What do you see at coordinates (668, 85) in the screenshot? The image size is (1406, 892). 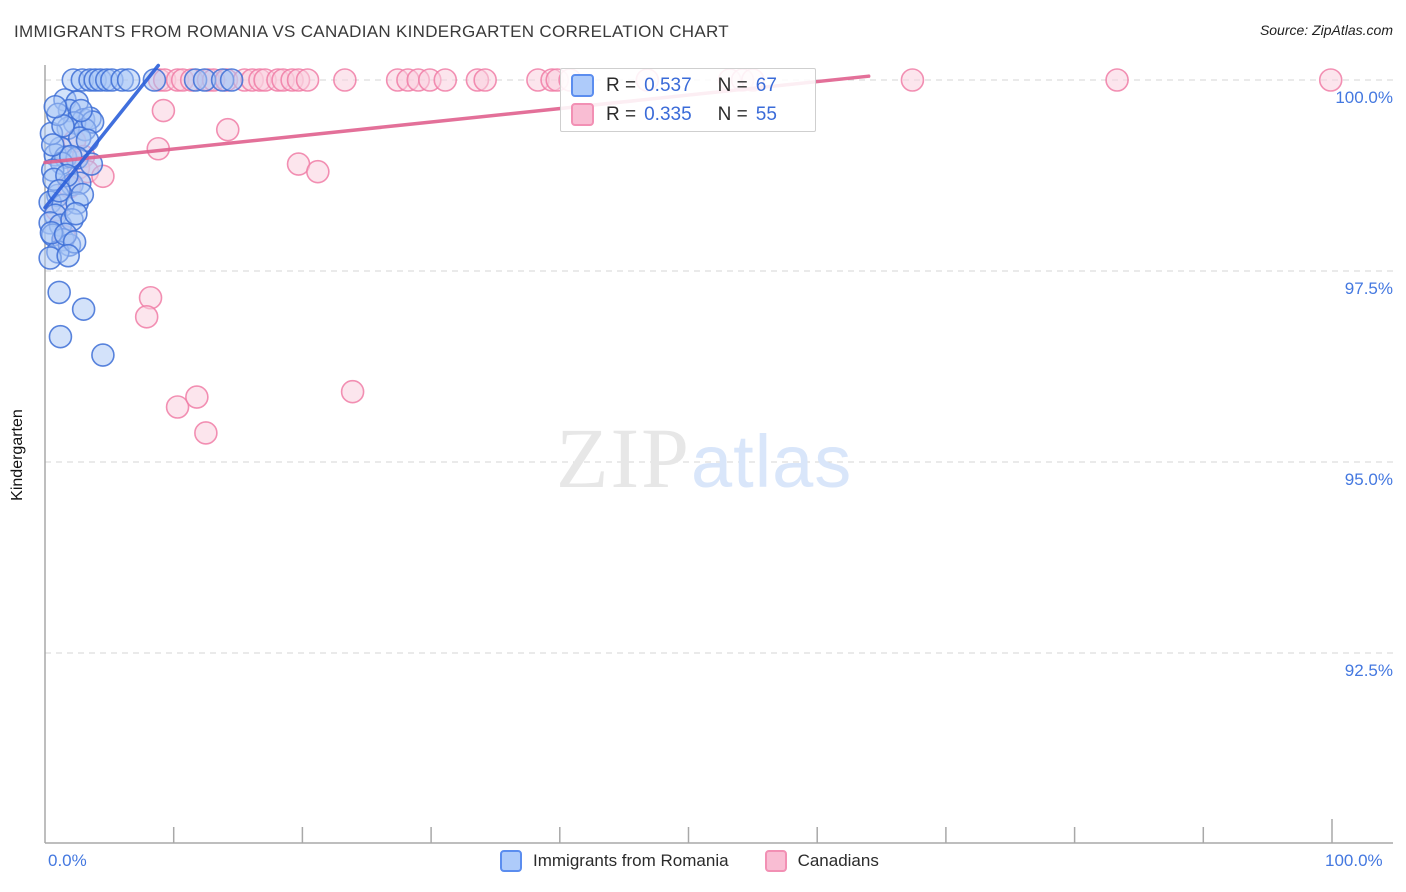 I see `r-value: 0.537` at bounding box center [668, 85].